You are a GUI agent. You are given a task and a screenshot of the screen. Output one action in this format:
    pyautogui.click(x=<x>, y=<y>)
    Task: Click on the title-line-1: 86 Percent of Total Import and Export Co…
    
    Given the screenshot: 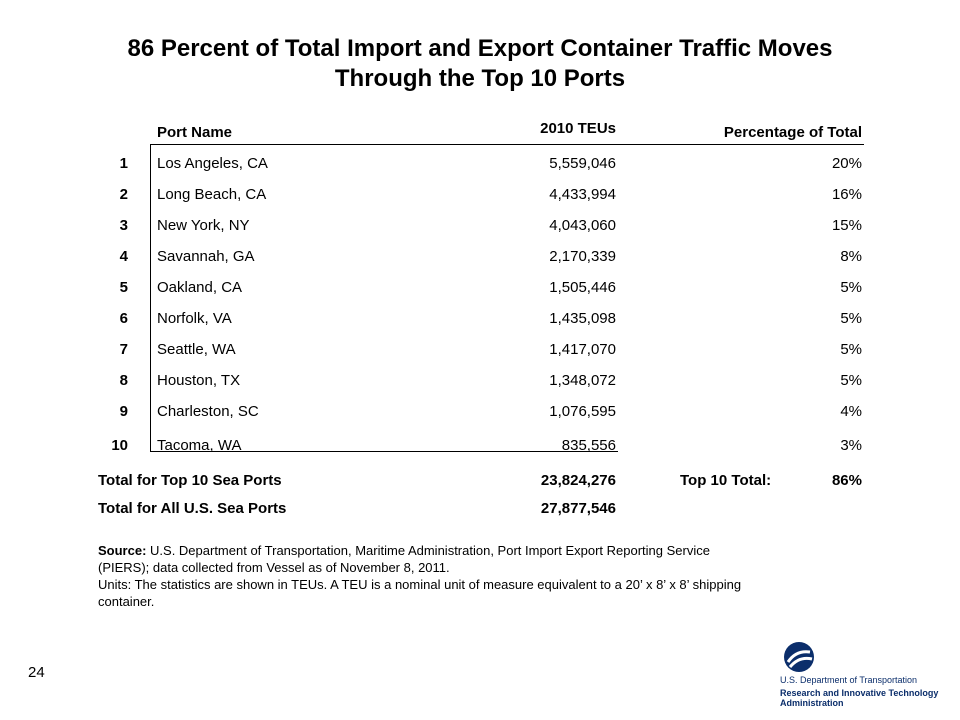 What is the action you would take?
    pyautogui.click(x=480, y=48)
    